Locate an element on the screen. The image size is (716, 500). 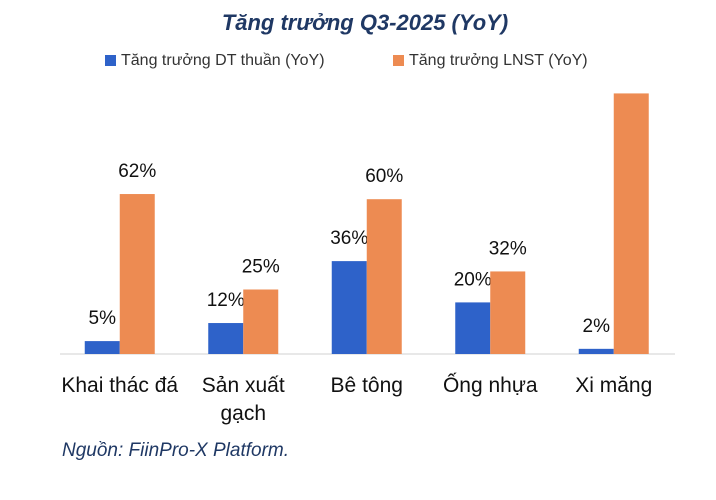
data-label: 32% is located at coordinates (508, 248).